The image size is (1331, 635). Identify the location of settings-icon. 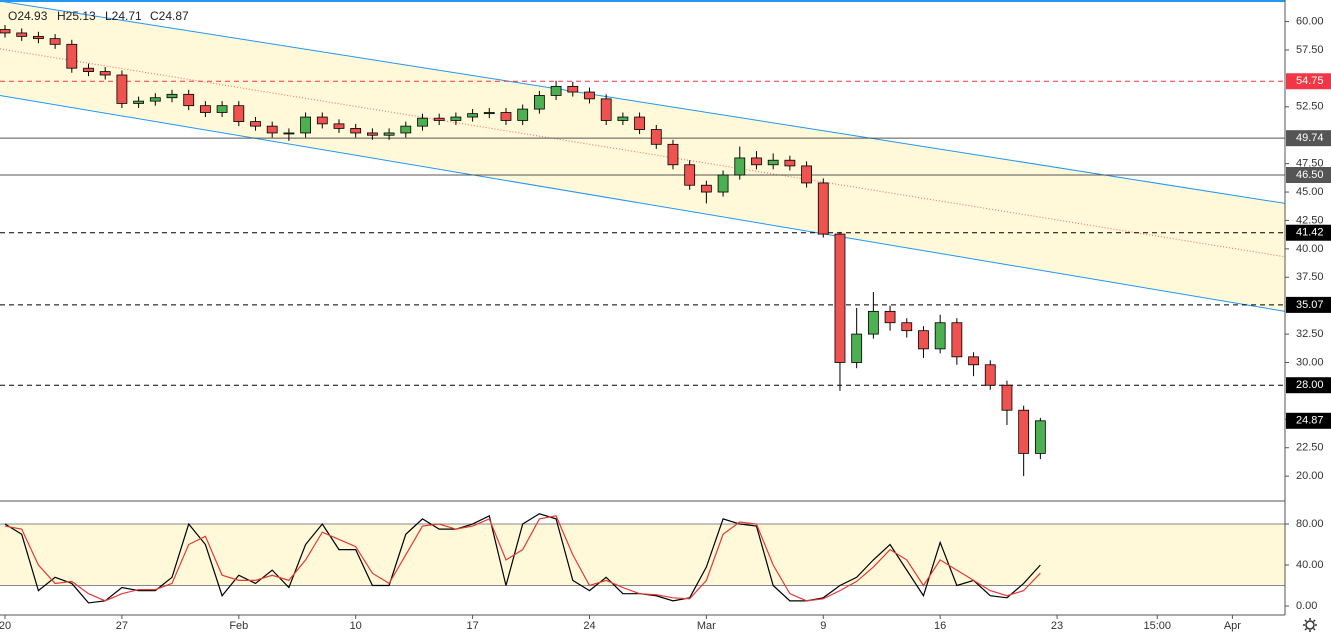
(1310, 625).